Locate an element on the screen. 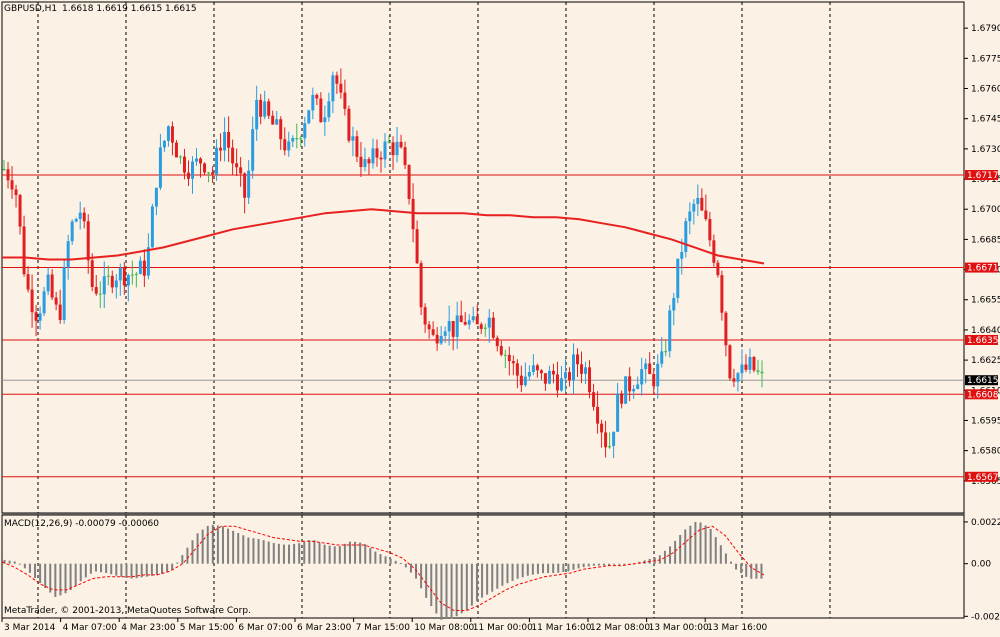 This screenshot has width=1000, height=637. time-tick-label: 10 Mar 08:00 is located at coordinates (444, 628).